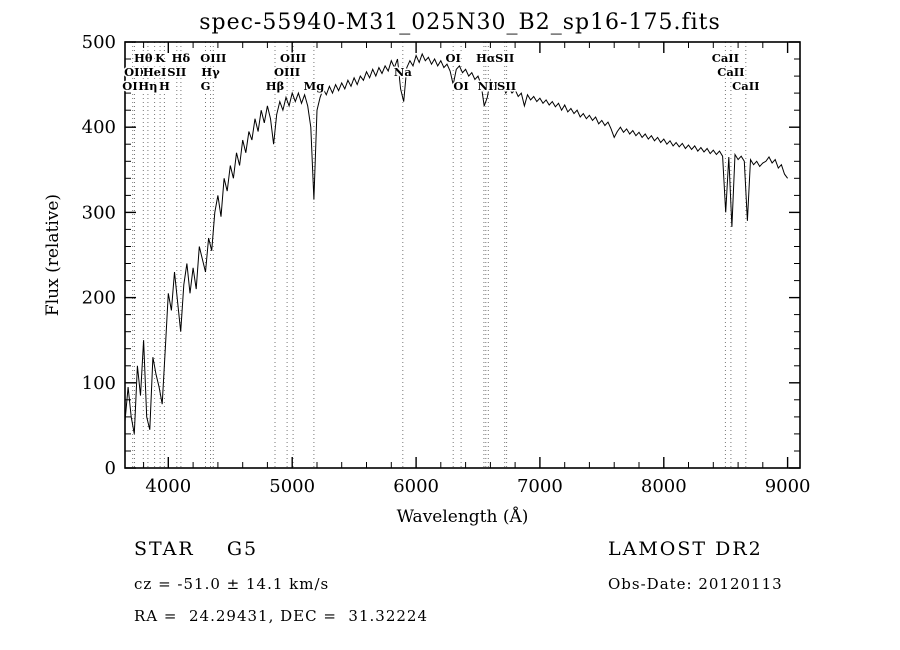 This screenshot has width=900, height=650. What do you see at coordinates (99, 383) in the screenshot?
I see `y-tick-label: 100` at bounding box center [99, 383].